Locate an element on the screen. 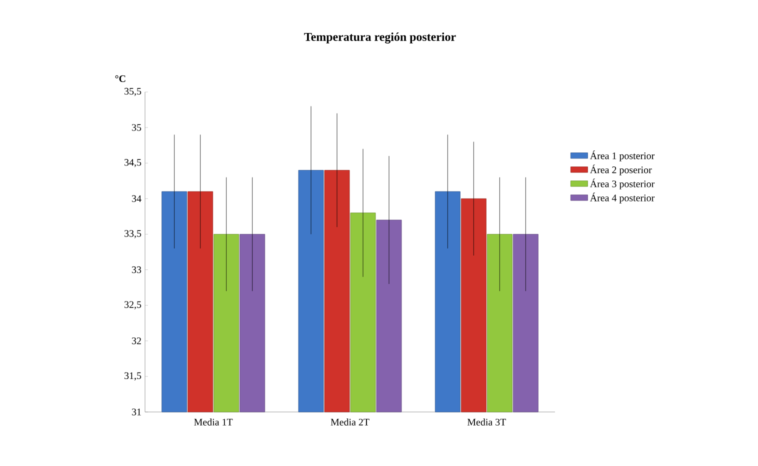  y-tick-label: 35,5 is located at coordinates (133, 92).